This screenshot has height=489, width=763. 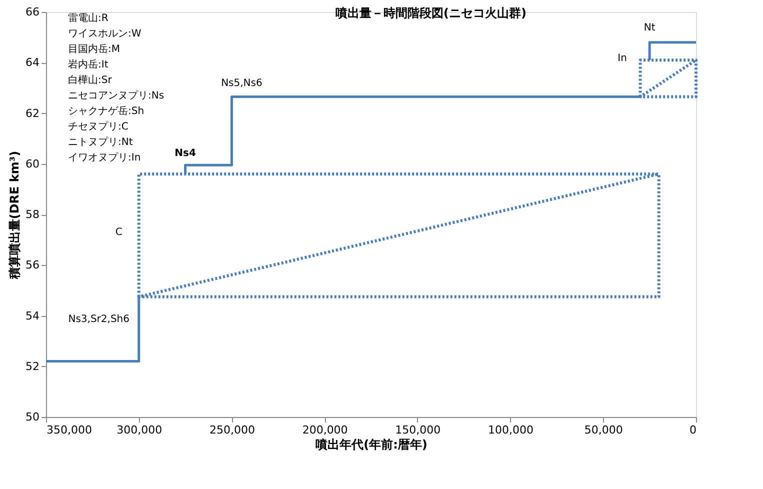 What do you see at coordinates (116, 96) in the screenshot?
I see `annotation: ニセコアンヌプリ:Ns` at bounding box center [116, 96].